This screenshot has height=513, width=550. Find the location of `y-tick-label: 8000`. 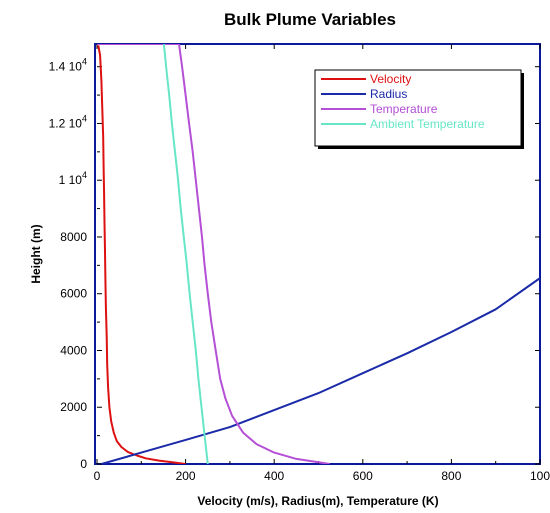

y-tick-label: 8000 is located at coordinates (73, 237).